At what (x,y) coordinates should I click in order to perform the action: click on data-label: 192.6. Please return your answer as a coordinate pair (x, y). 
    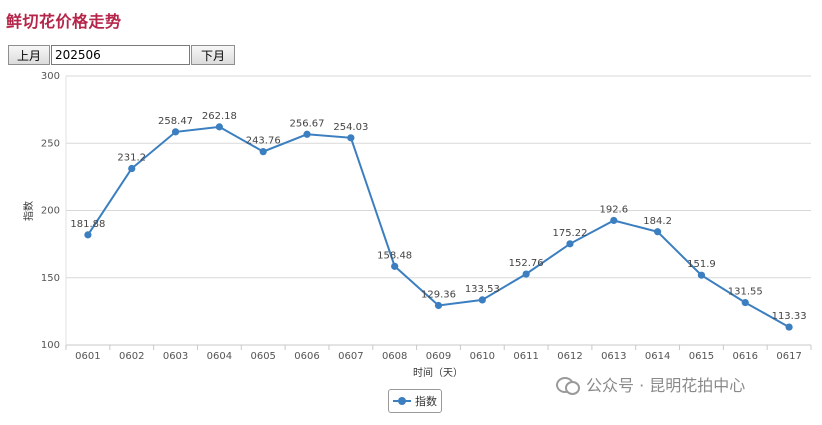
    Looking at the image, I should click on (613, 209).